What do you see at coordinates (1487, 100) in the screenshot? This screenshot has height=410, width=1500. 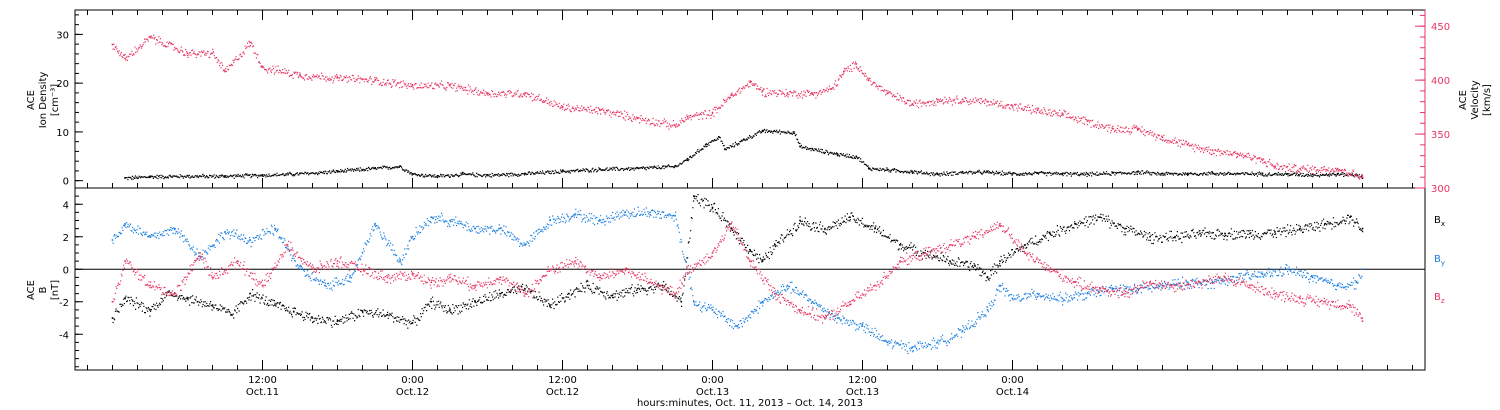 I see `top-right-ylabel-line3: [km/s]` at bounding box center [1487, 100].